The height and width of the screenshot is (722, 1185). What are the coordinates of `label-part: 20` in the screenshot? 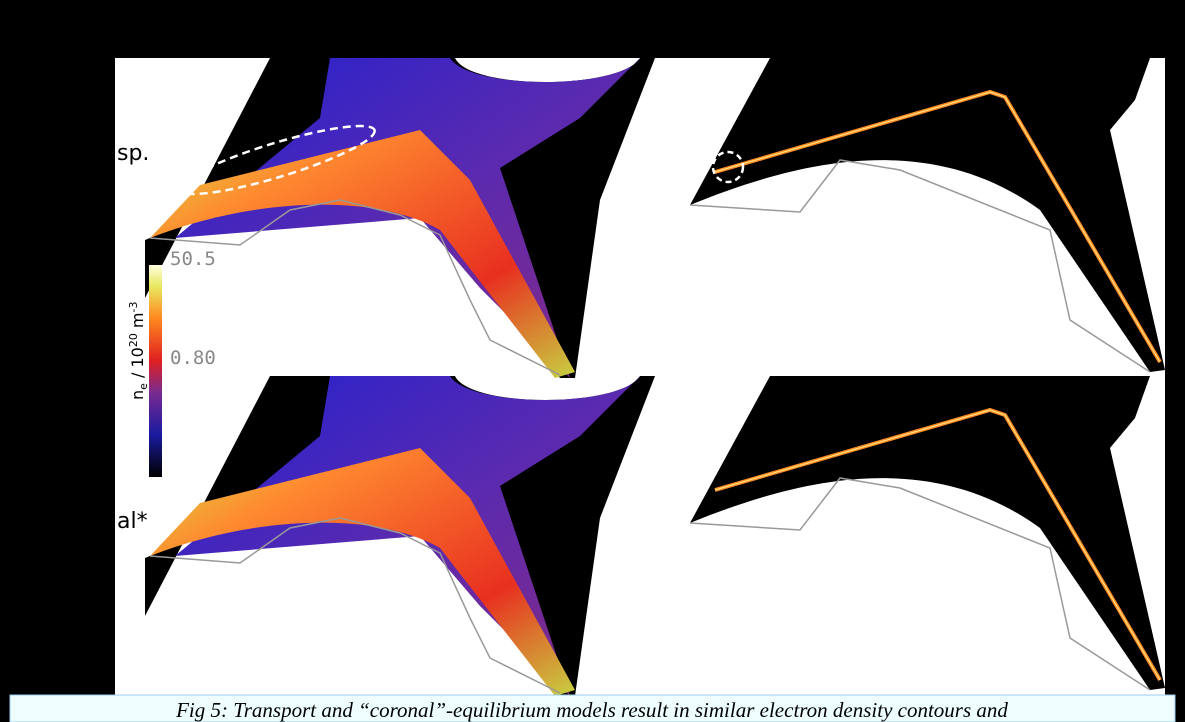 It's located at (133, 340).